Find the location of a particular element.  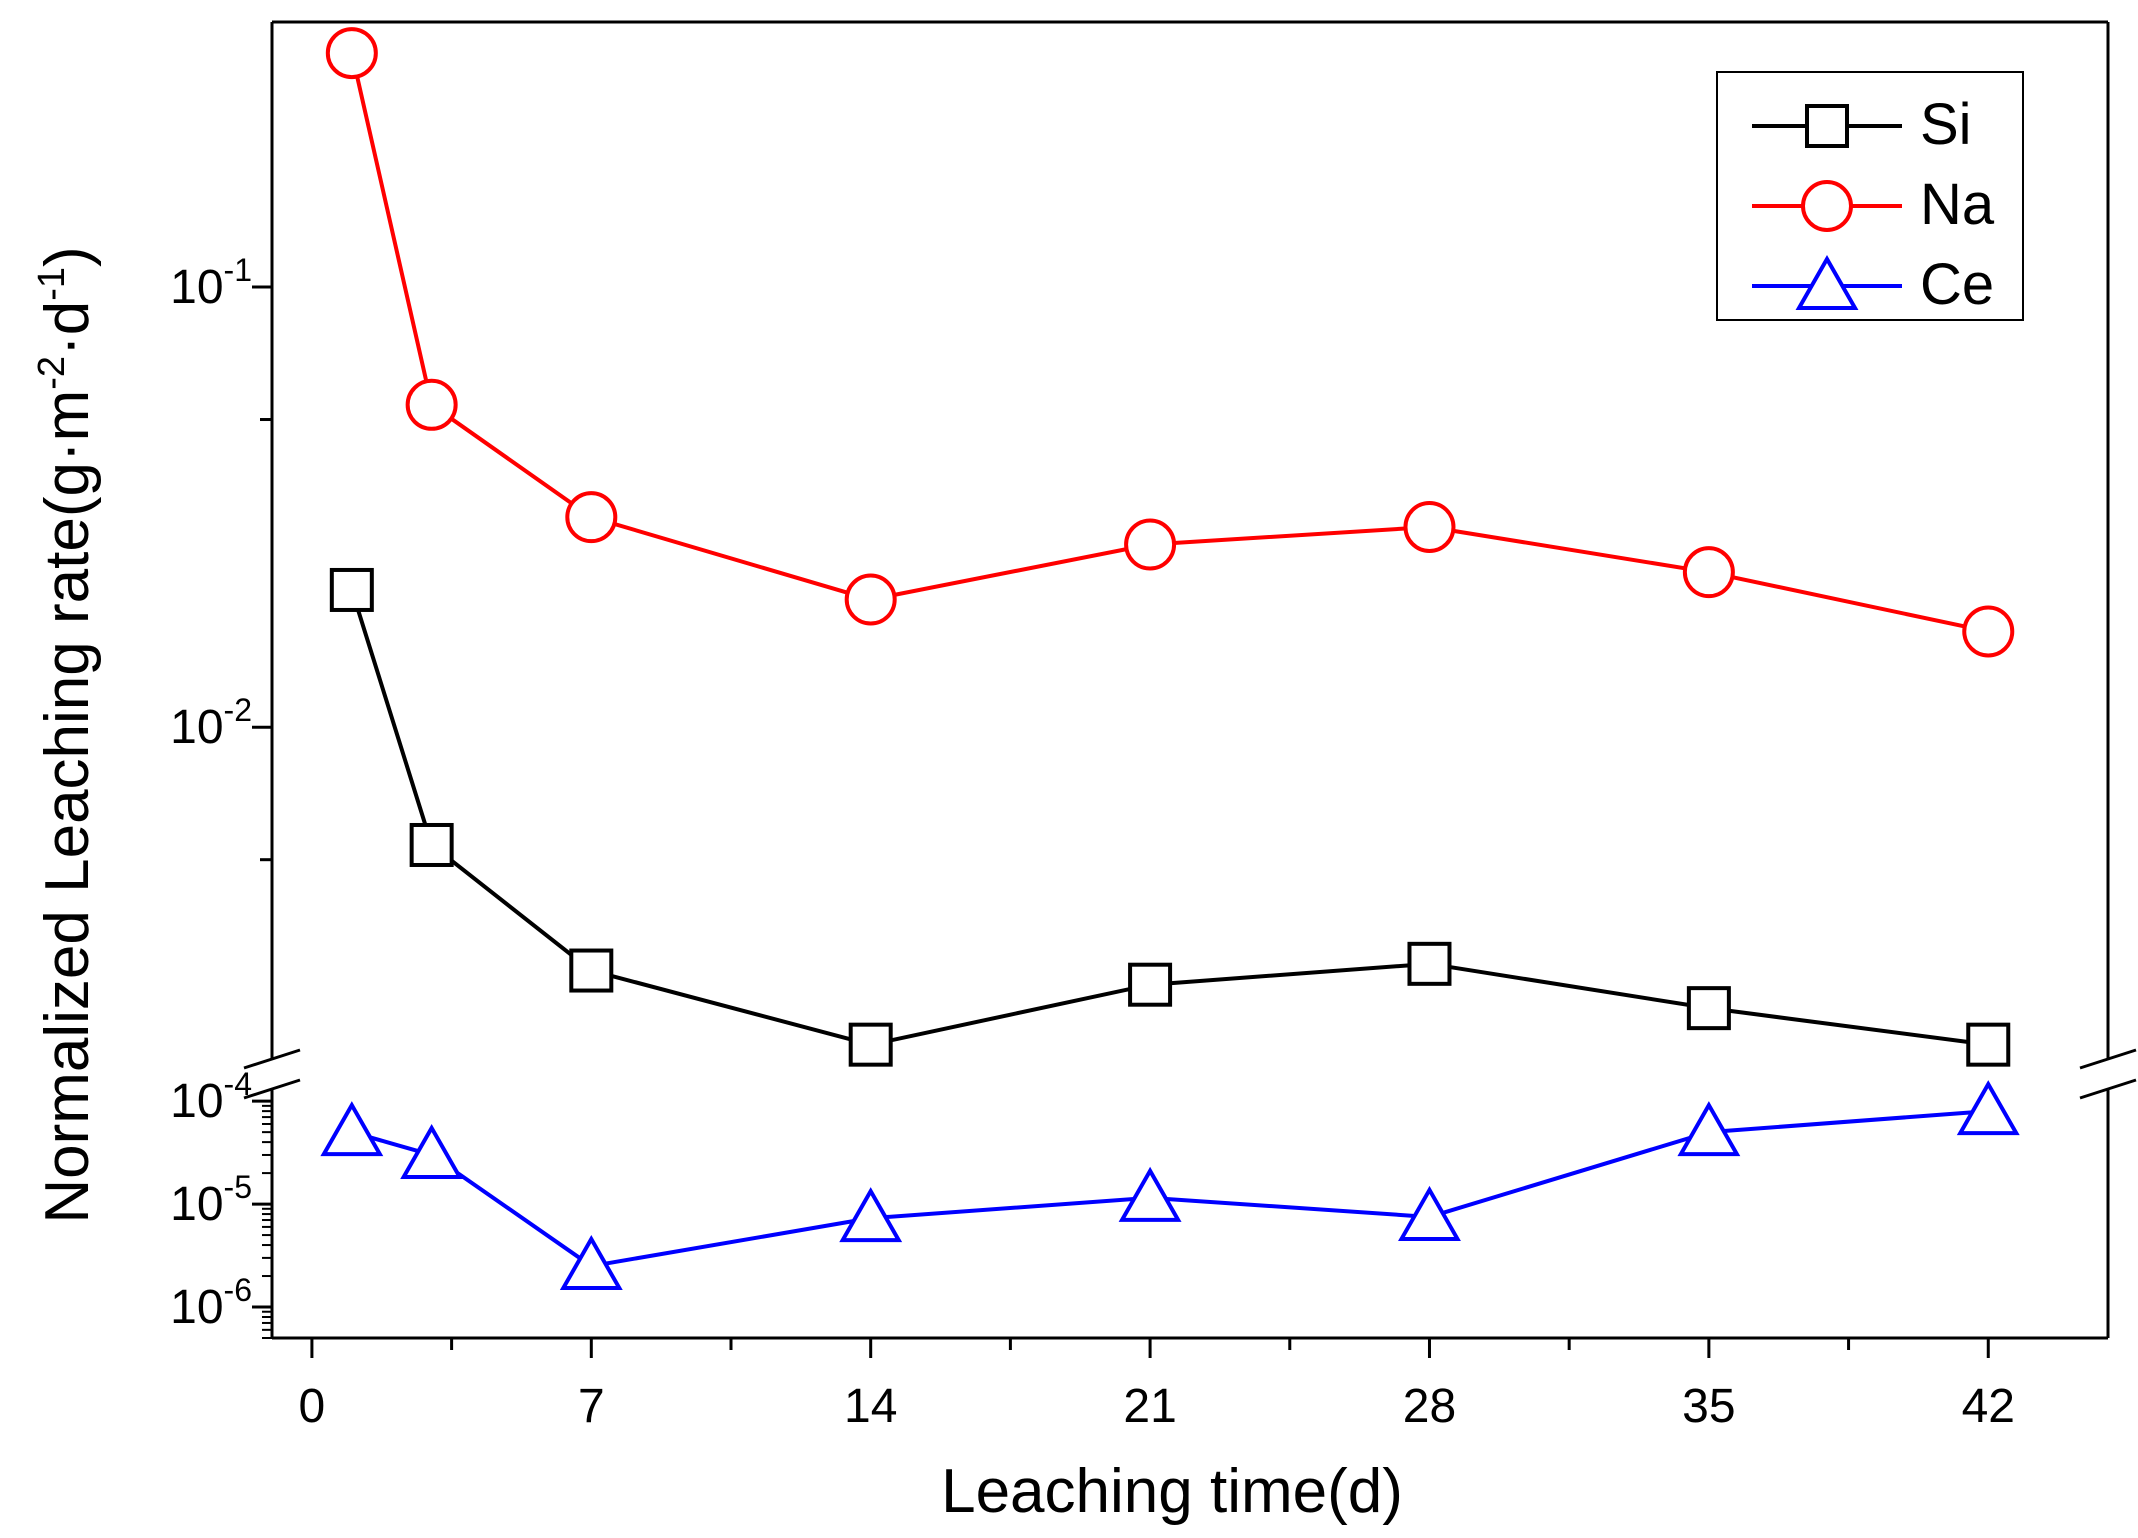

y-axis-title-exp-1: -2 is located at coordinates (52, 373).